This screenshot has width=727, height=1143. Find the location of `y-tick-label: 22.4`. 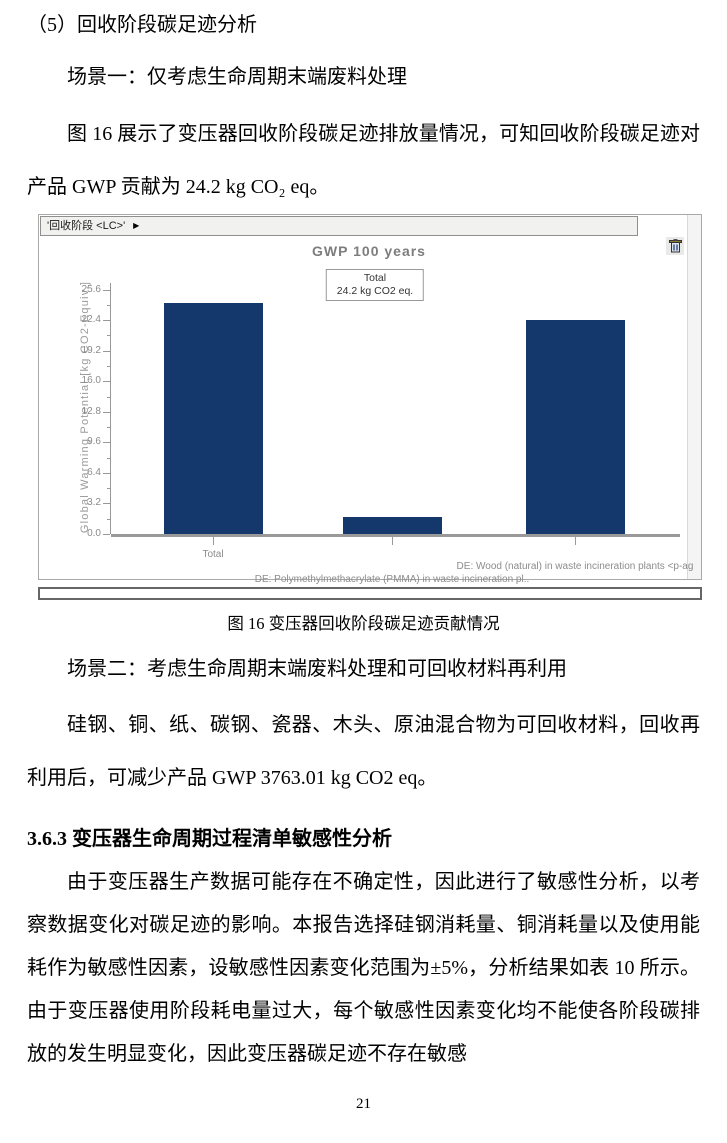

y-tick-label: 22.4 is located at coordinates (91, 320).